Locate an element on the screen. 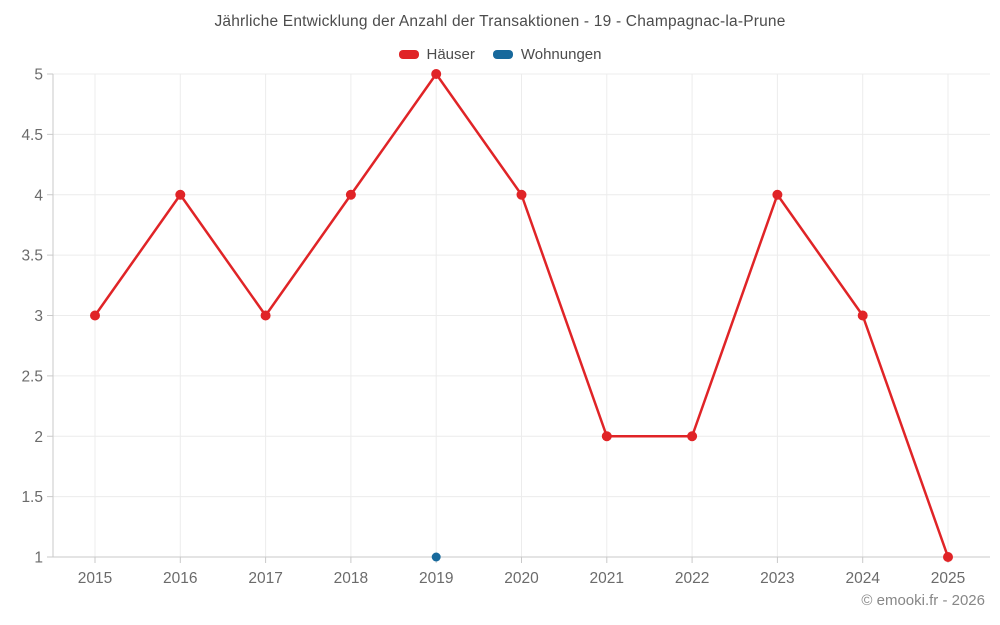 Image resolution: width=1000 pixels, height=625 pixels. legend-marker-haeuser-icon is located at coordinates (408, 54).